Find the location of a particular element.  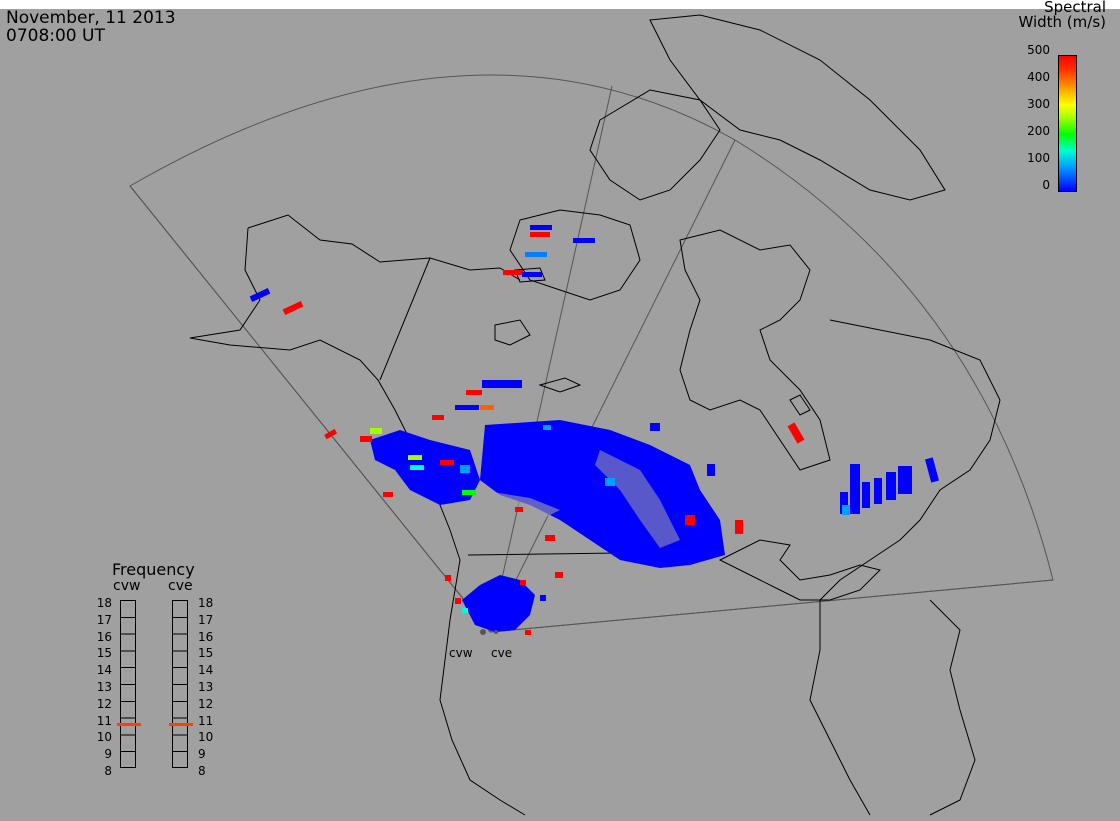

frequency-tick-right: 12 is located at coordinates (206, 703).